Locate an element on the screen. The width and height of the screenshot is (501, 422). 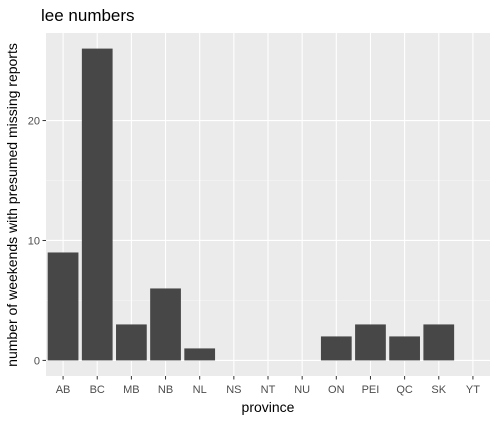
x-tick-label: NU is located at coordinates (302, 390).